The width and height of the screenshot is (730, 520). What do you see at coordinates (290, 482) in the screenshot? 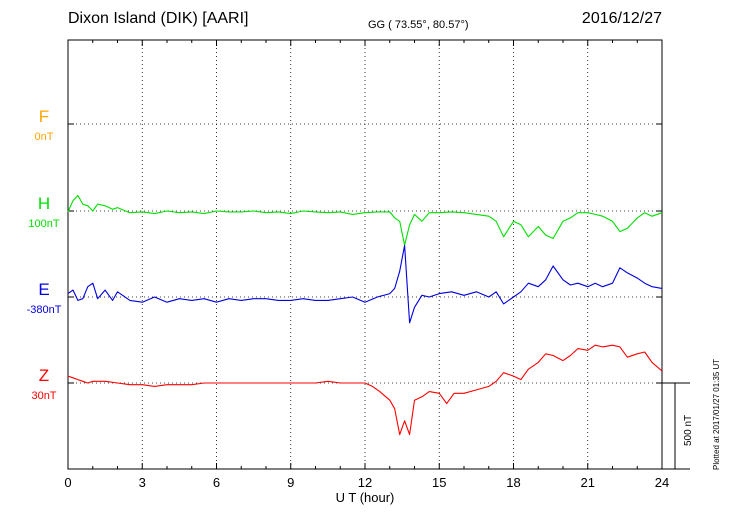
I see `x-tick-label: 9` at bounding box center [290, 482].